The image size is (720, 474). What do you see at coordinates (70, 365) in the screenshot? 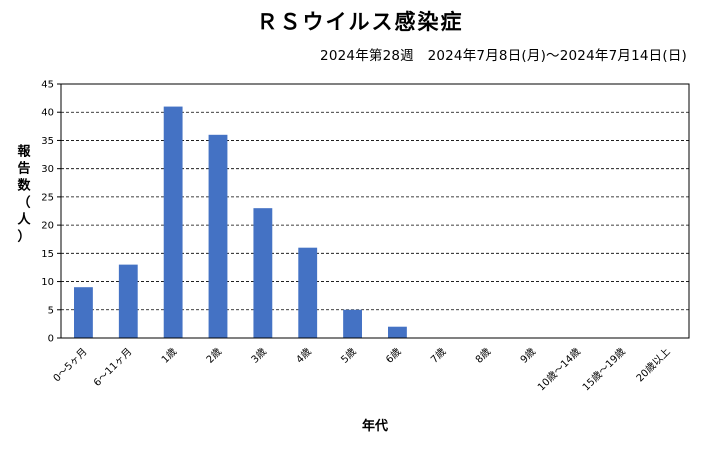
I see `x-tick-label: 0～5ヶ月` at bounding box center [70, 365].